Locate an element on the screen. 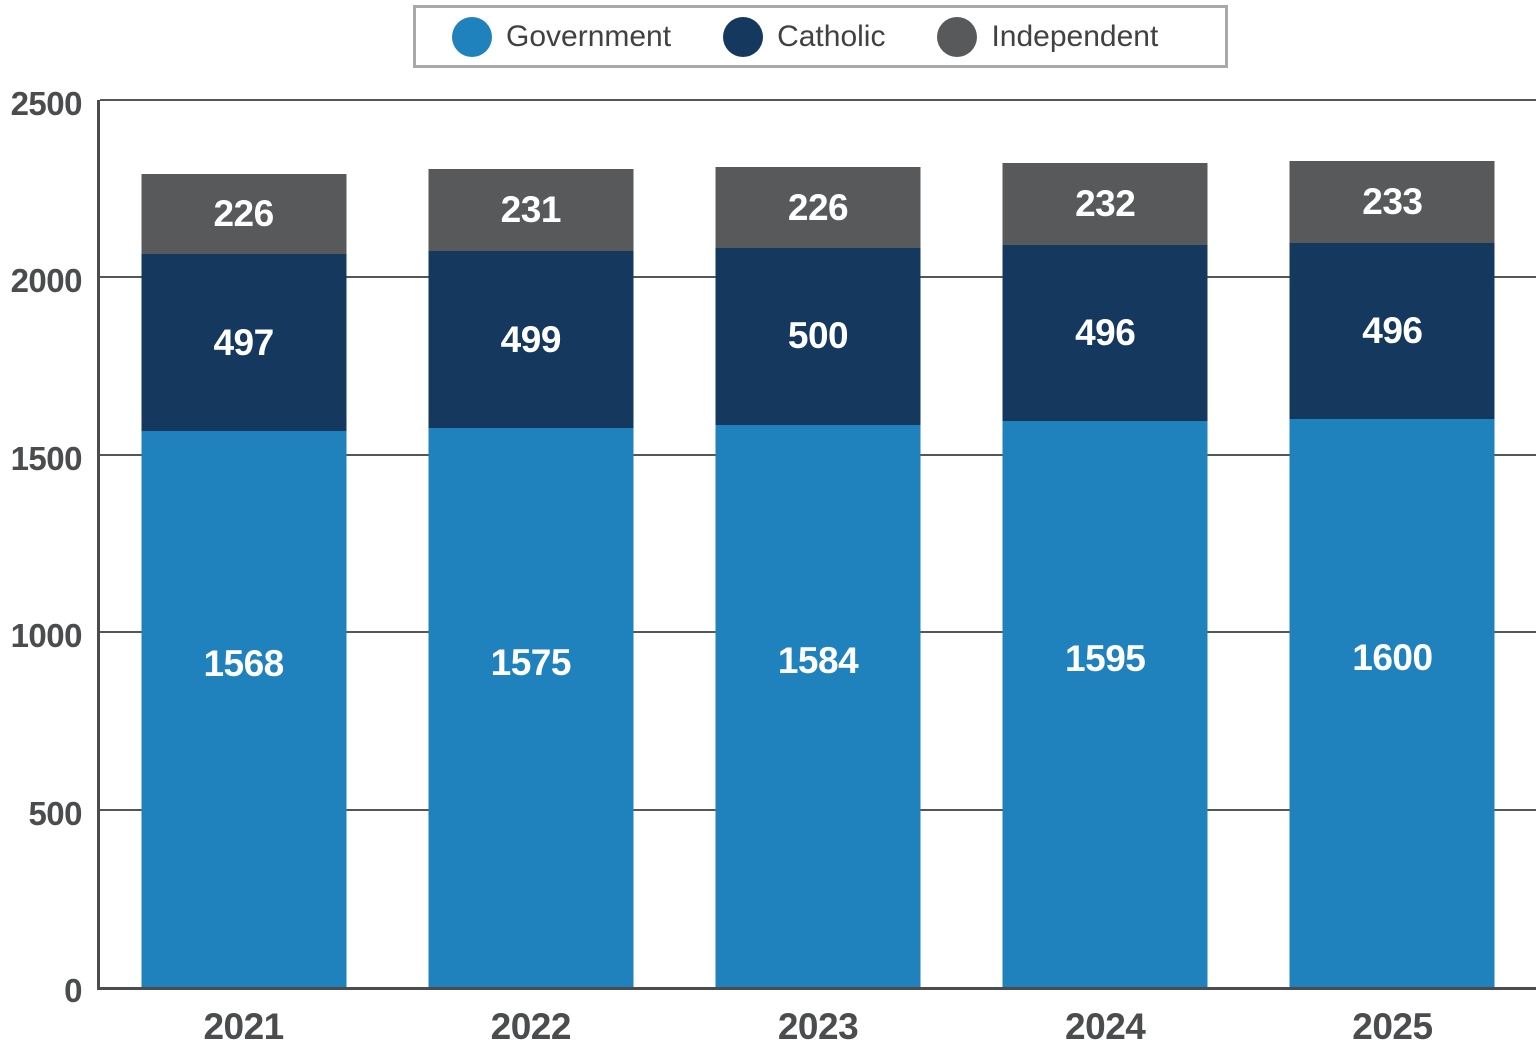  bar-2024: 1595 496 232 is located at coordinates (1105, 543).